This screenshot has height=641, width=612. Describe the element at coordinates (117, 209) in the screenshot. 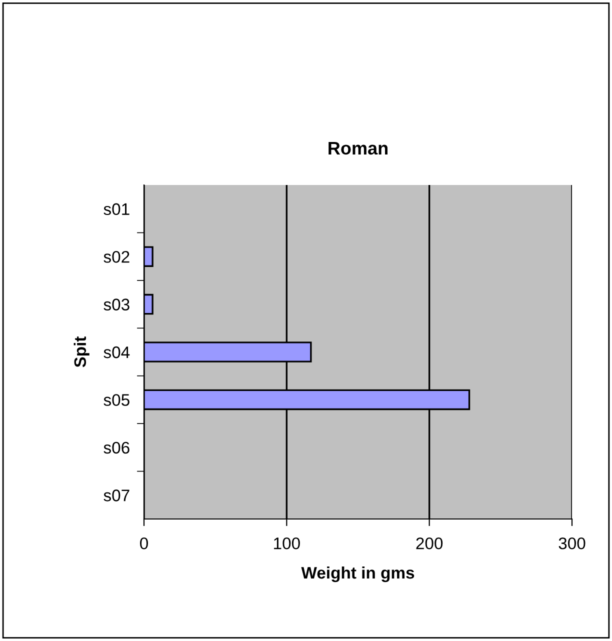

I see `y-tick-label: s01` at that location.